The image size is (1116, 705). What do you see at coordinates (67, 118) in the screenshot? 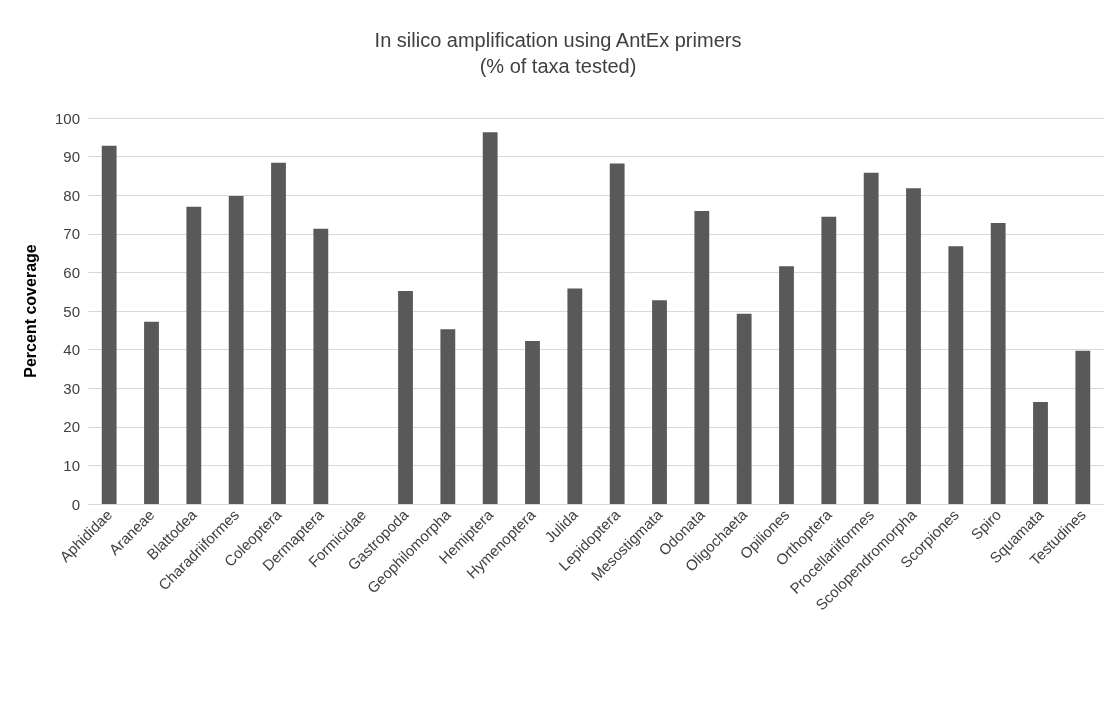
I see `y-tick-label: 100` at bounding box center [67, 118].